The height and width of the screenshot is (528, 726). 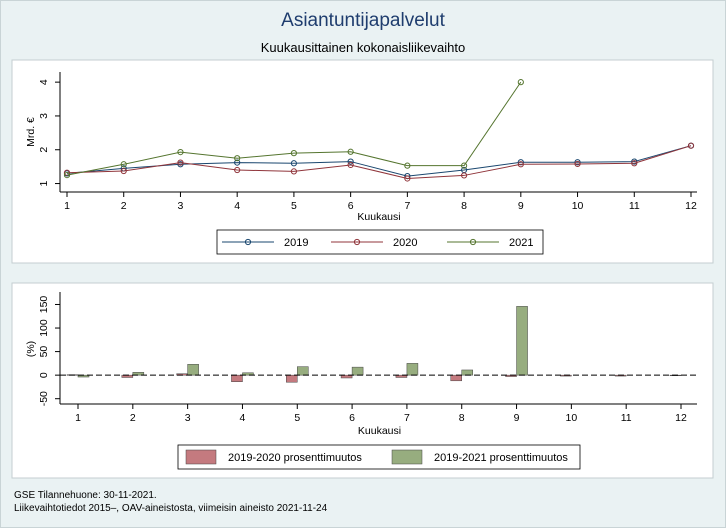 I want to click on line-y-axis-title: Mrd. €, so click(x=31, y=132).